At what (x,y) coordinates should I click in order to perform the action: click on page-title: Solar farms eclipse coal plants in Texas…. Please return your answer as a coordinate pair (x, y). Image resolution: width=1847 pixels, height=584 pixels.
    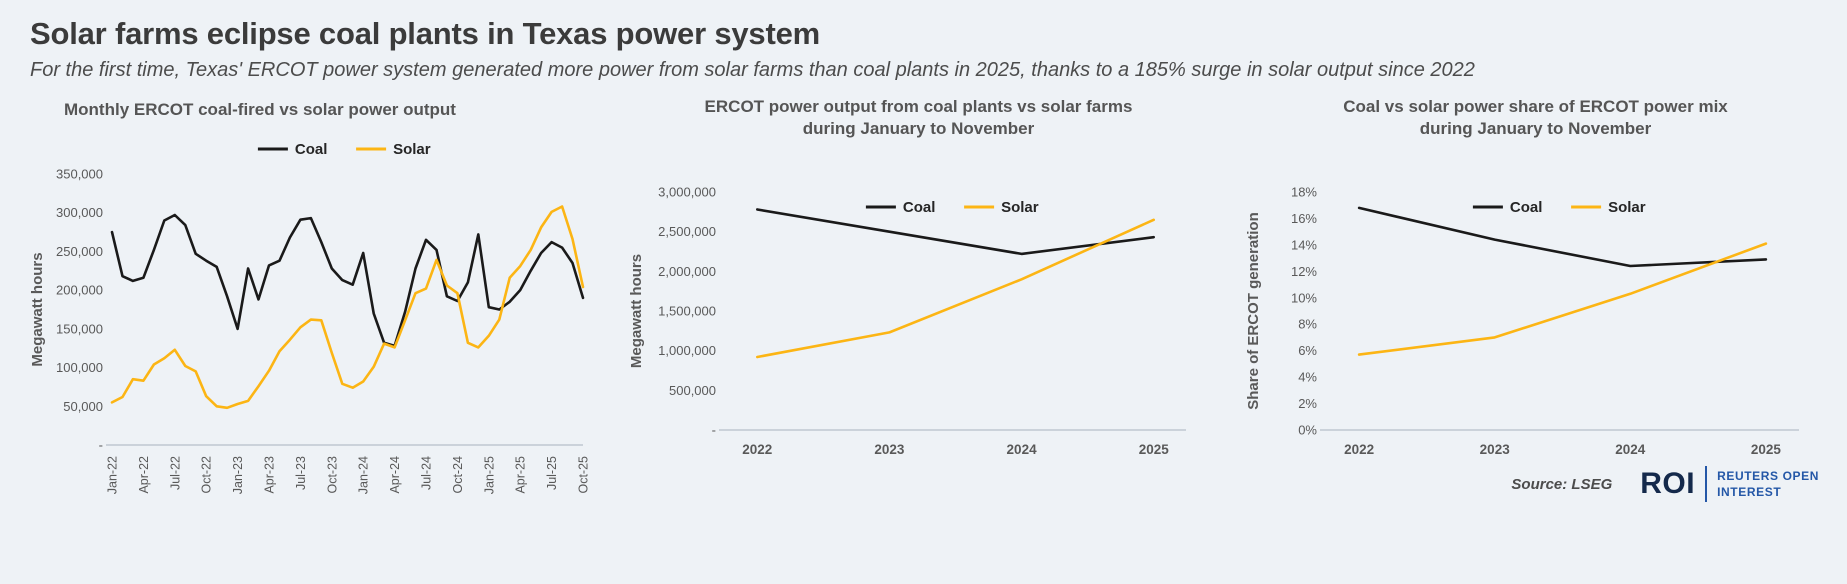
    Looking at the image, I should click on (425, 33).